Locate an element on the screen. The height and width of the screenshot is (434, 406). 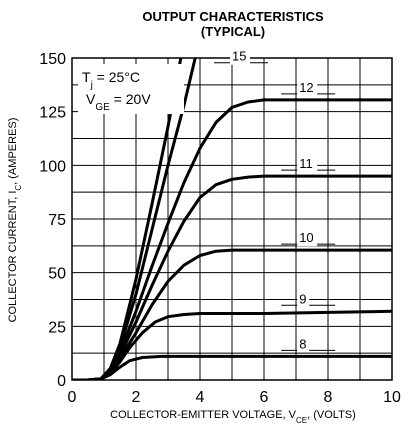
y-axis-label: COLLECTOR CURRENT, IC, (AMPERES) is located at coordinates (15, 220).